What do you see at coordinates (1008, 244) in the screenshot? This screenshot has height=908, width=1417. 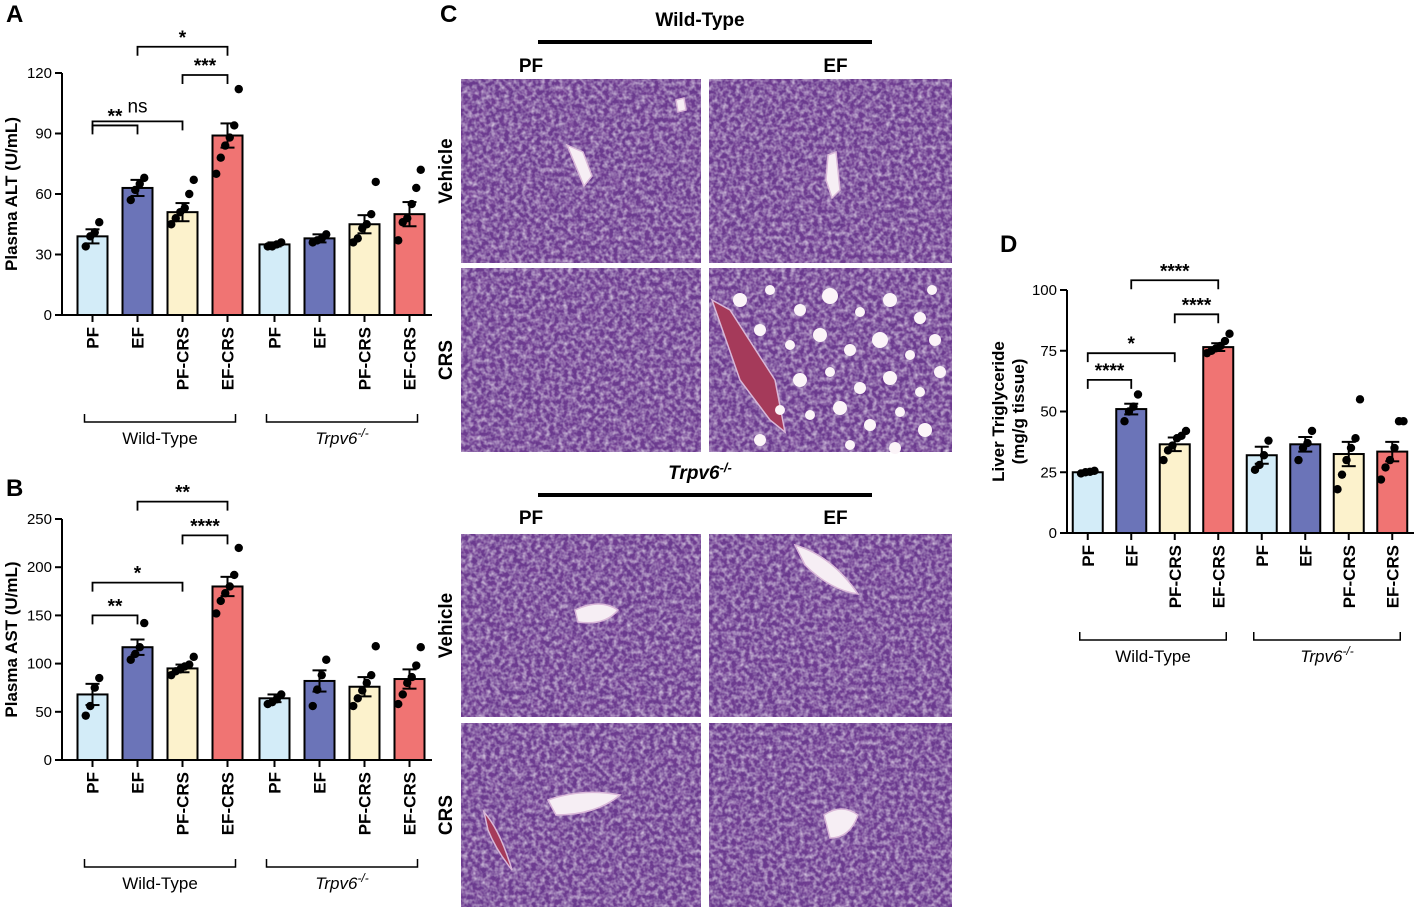 I see `panel-label-d: D` at bounding box center [1008, 244].